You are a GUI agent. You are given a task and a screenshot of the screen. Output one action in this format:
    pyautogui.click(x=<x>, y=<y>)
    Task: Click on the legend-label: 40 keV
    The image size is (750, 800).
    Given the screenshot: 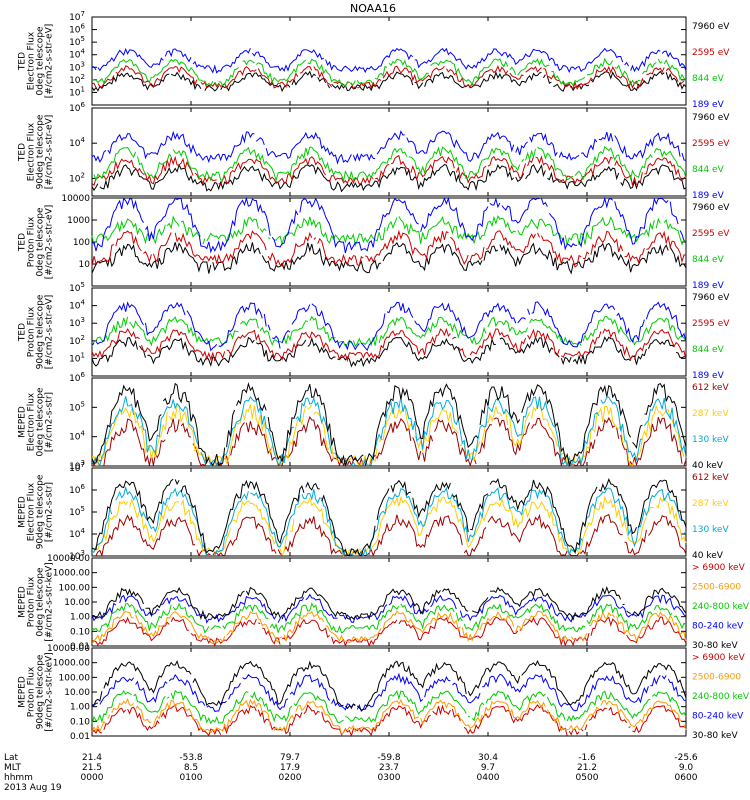 What is the action you would take?
    pyautogui.click(x=708, y=466)
    